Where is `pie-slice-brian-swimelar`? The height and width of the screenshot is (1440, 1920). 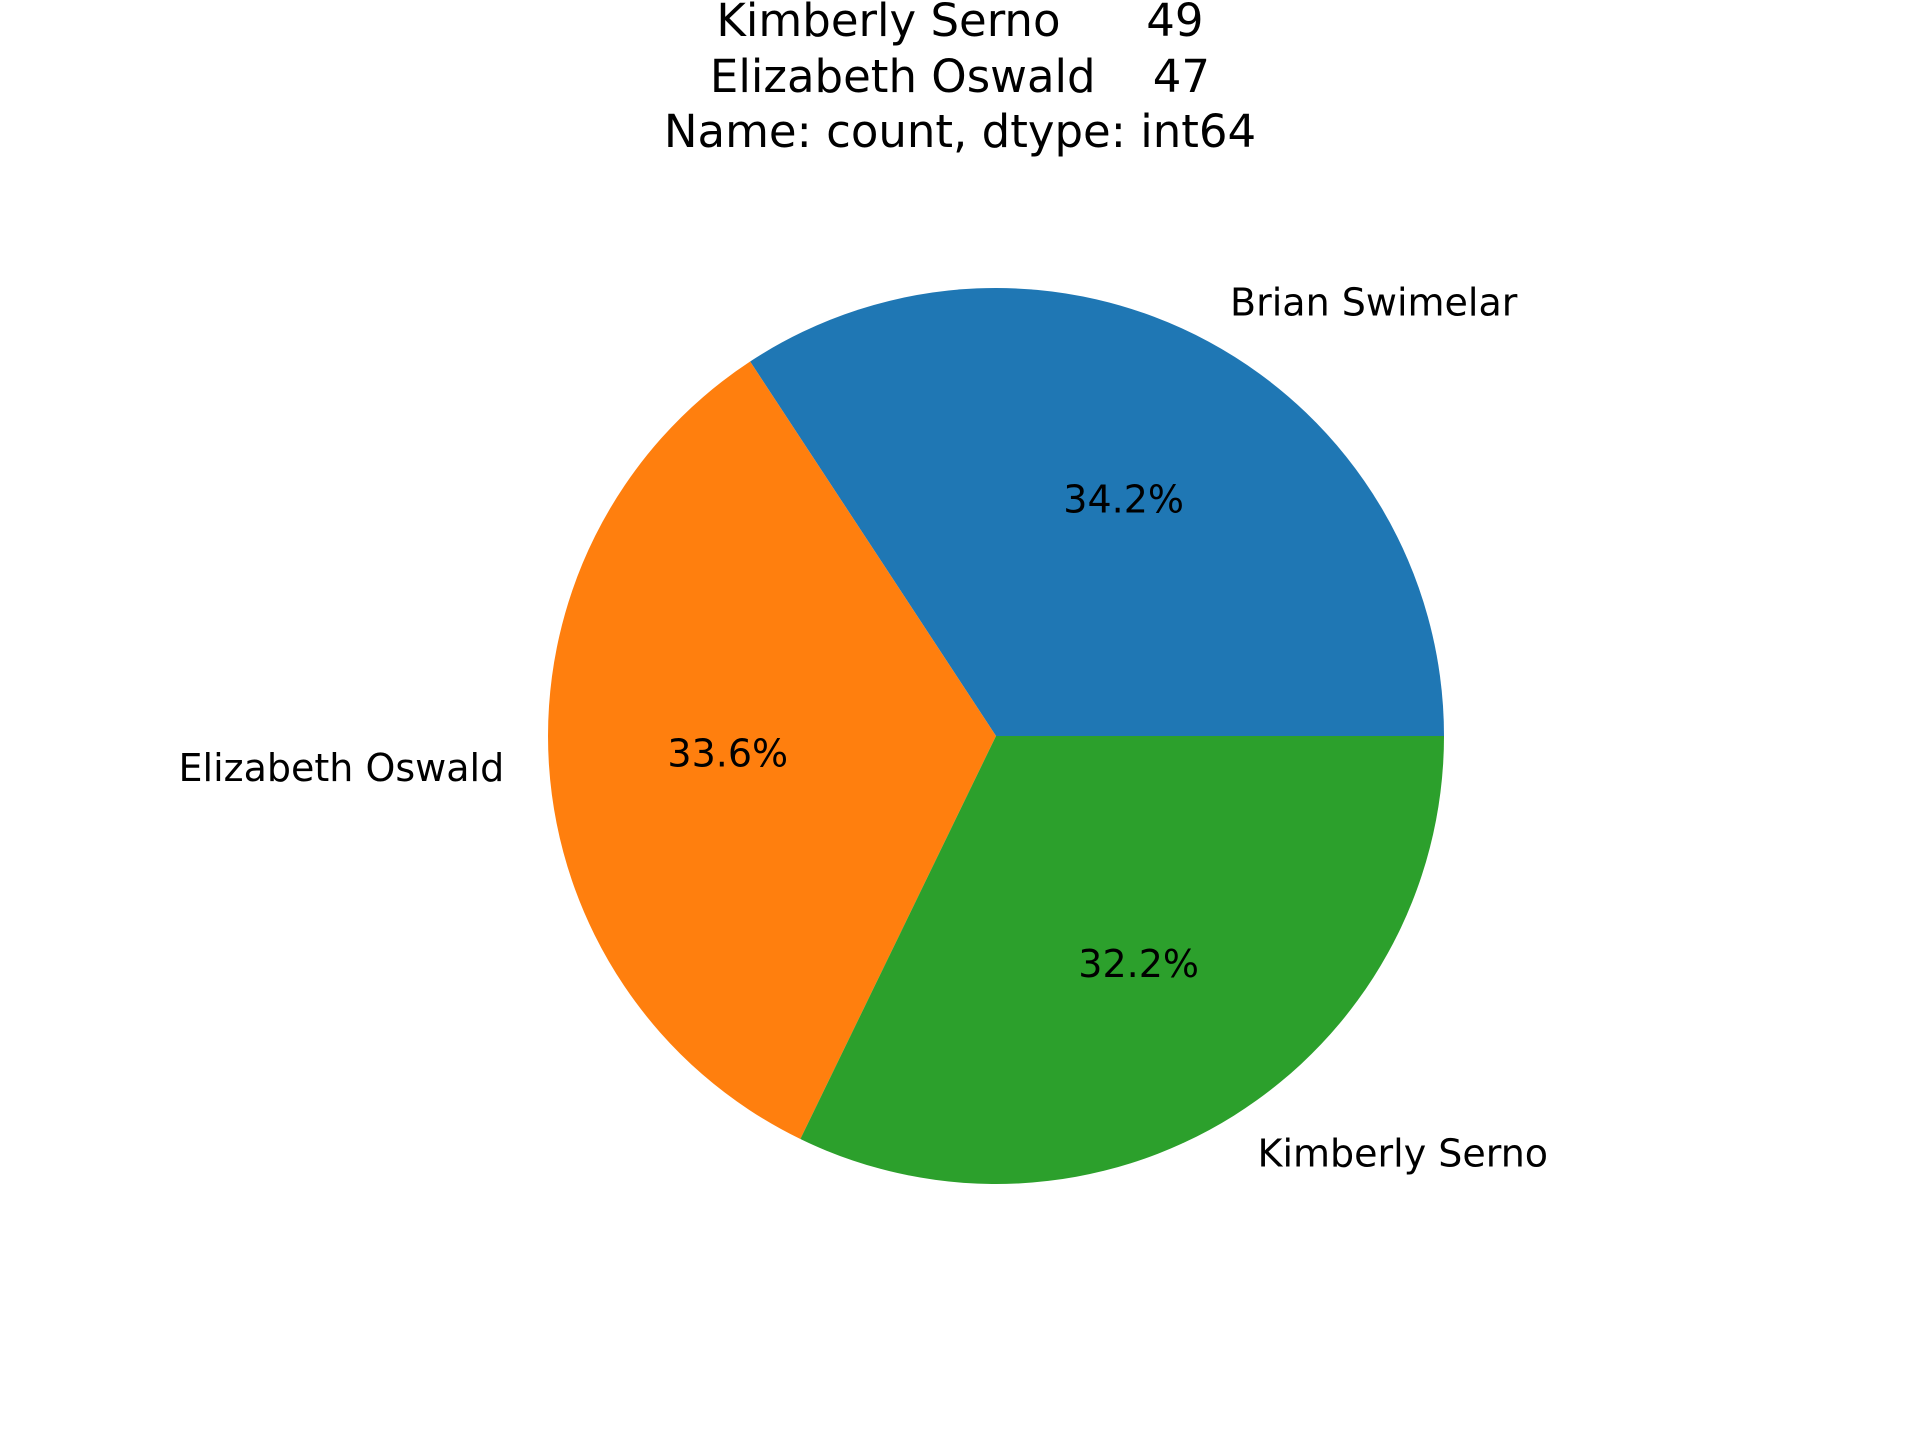 pie-slice-brian-swimelar is located at coordinates (1097, 512).